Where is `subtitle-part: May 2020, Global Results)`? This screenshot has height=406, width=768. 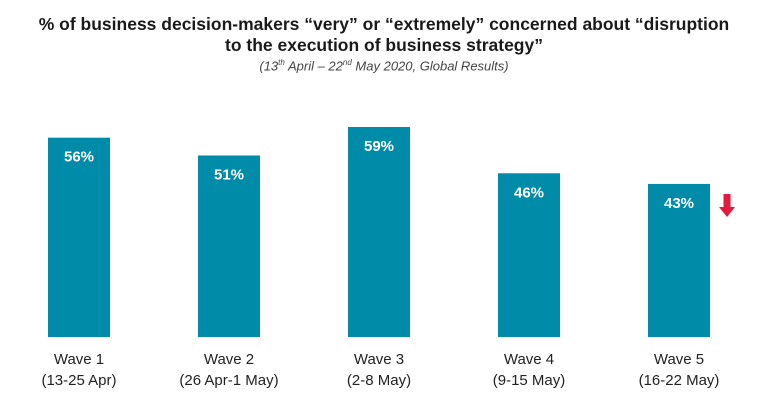 subtitle-part: May 2020, Global Results) is located at coordinates (430, 66).